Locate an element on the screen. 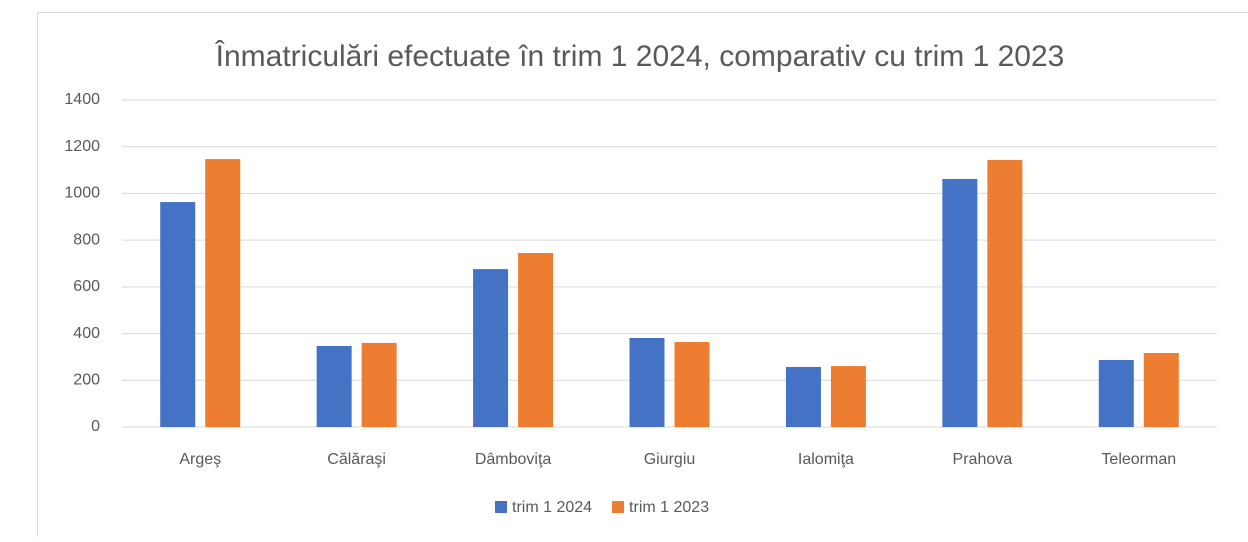 The image size is (1248, 542). y-tick-label: 1200 is located at coordinates (82, 146).